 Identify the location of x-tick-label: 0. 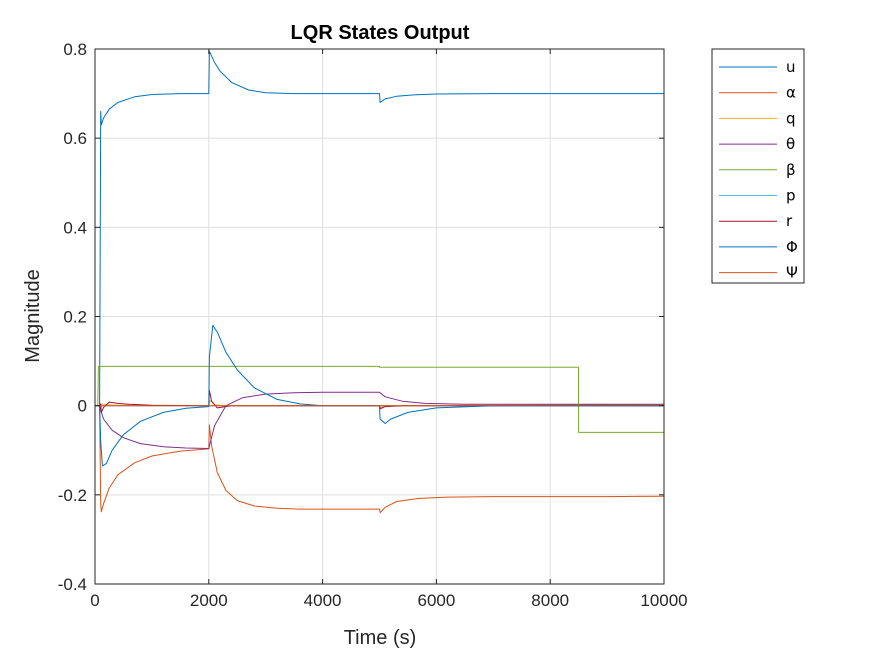
(94, 600).